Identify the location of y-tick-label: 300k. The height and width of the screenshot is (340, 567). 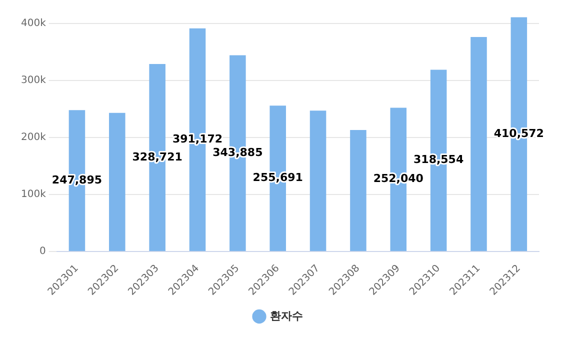
(33, 80).